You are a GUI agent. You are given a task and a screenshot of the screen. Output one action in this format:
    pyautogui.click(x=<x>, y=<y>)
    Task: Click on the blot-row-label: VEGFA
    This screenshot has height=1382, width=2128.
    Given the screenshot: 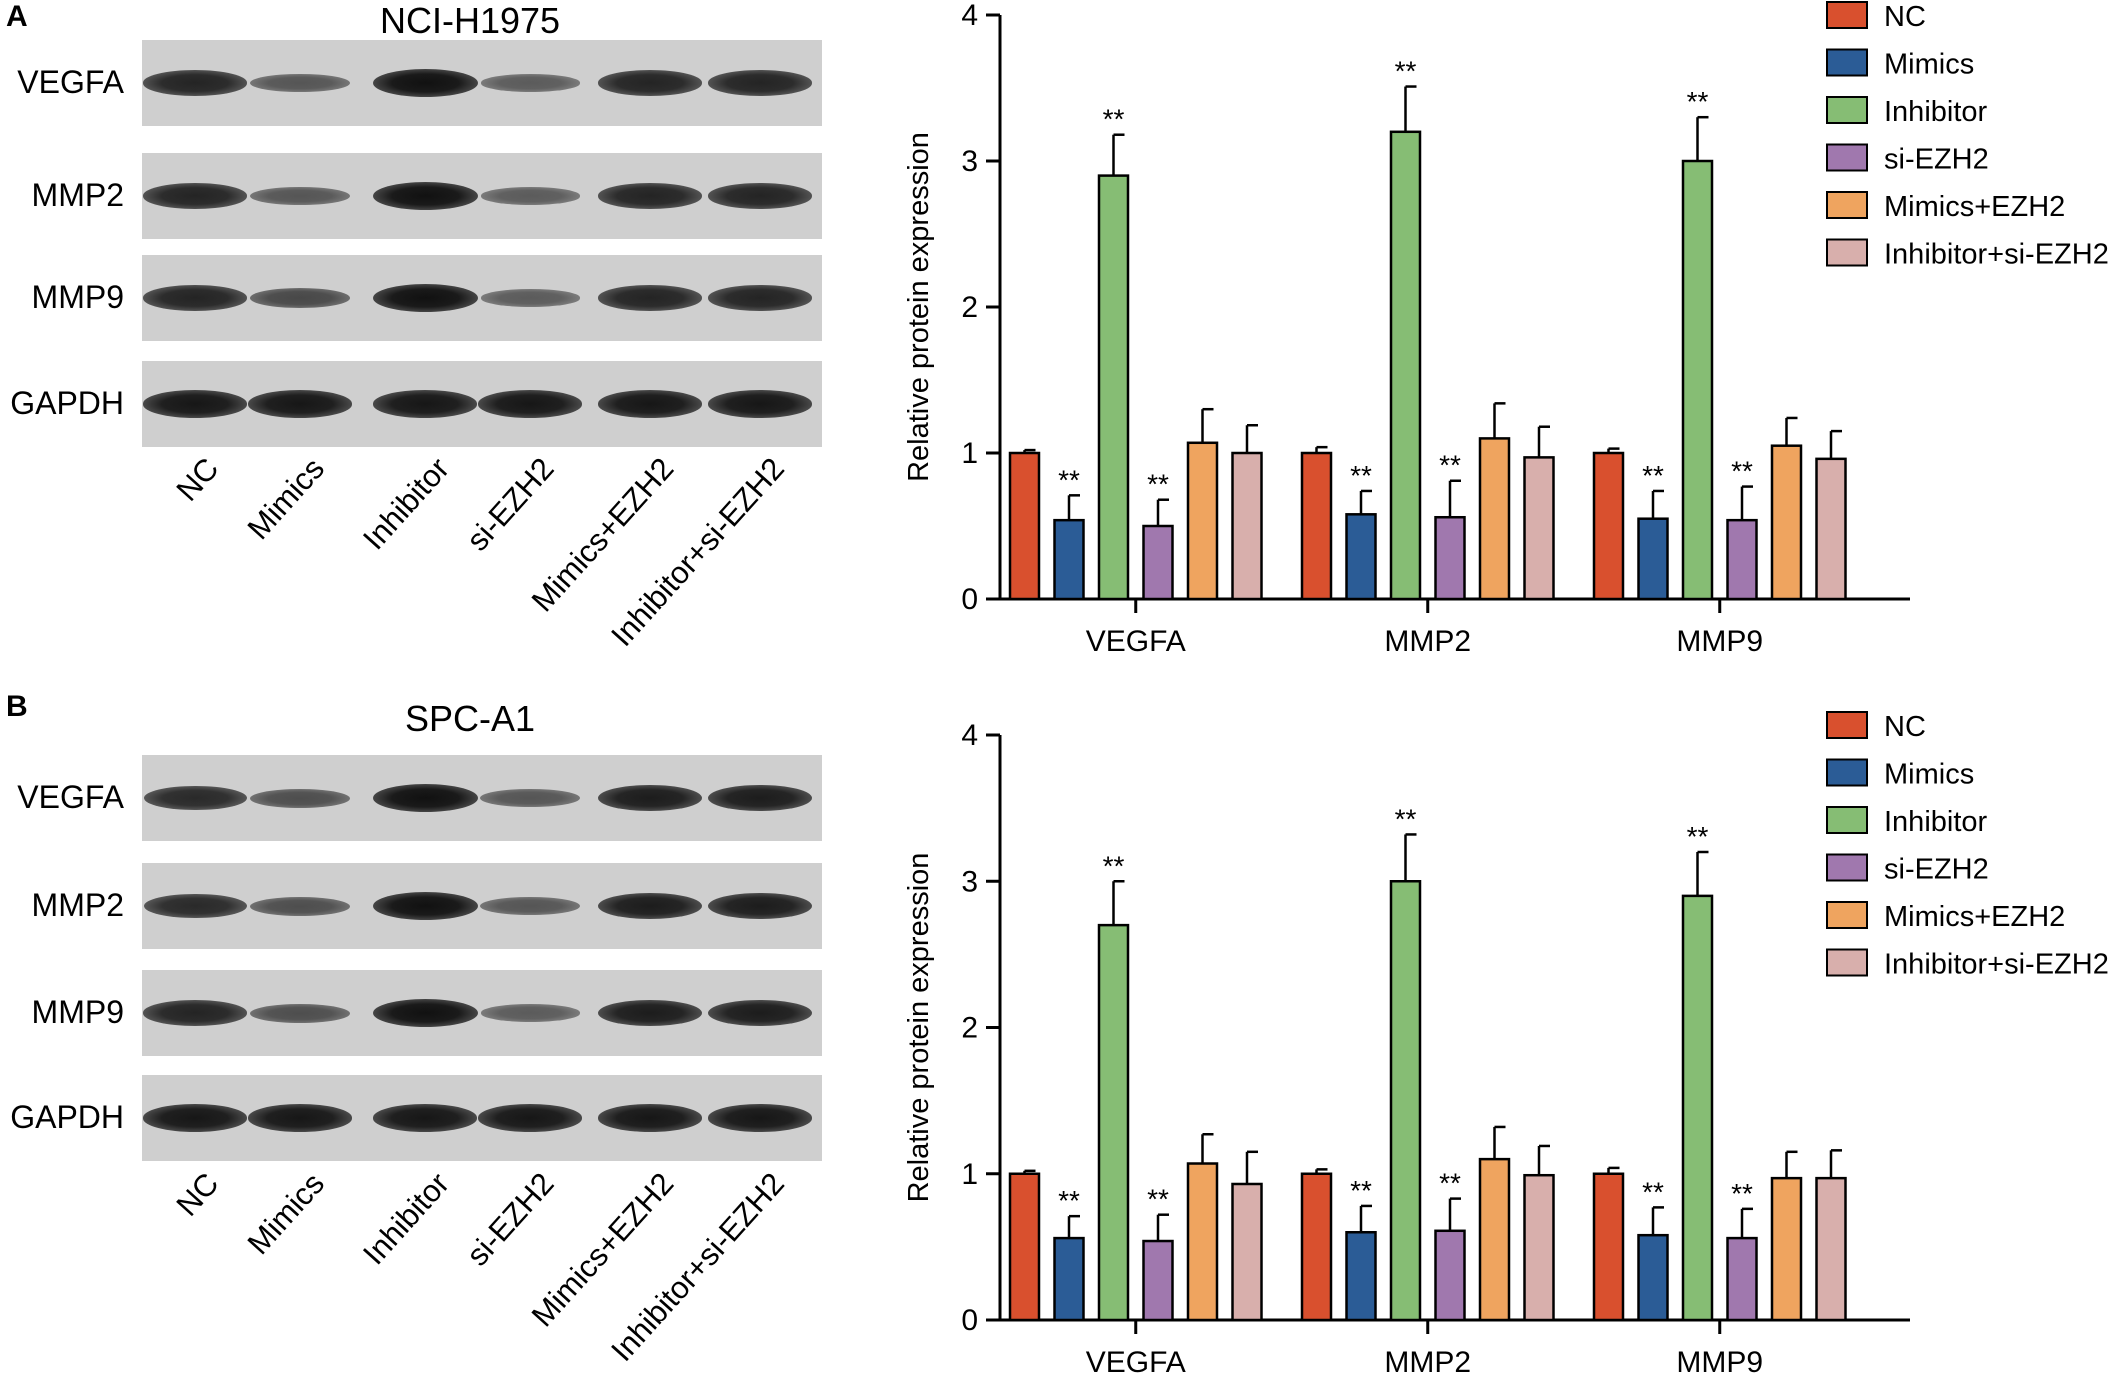 What is the action you would take?
    pyautogui.click(x=70, y=82)
    